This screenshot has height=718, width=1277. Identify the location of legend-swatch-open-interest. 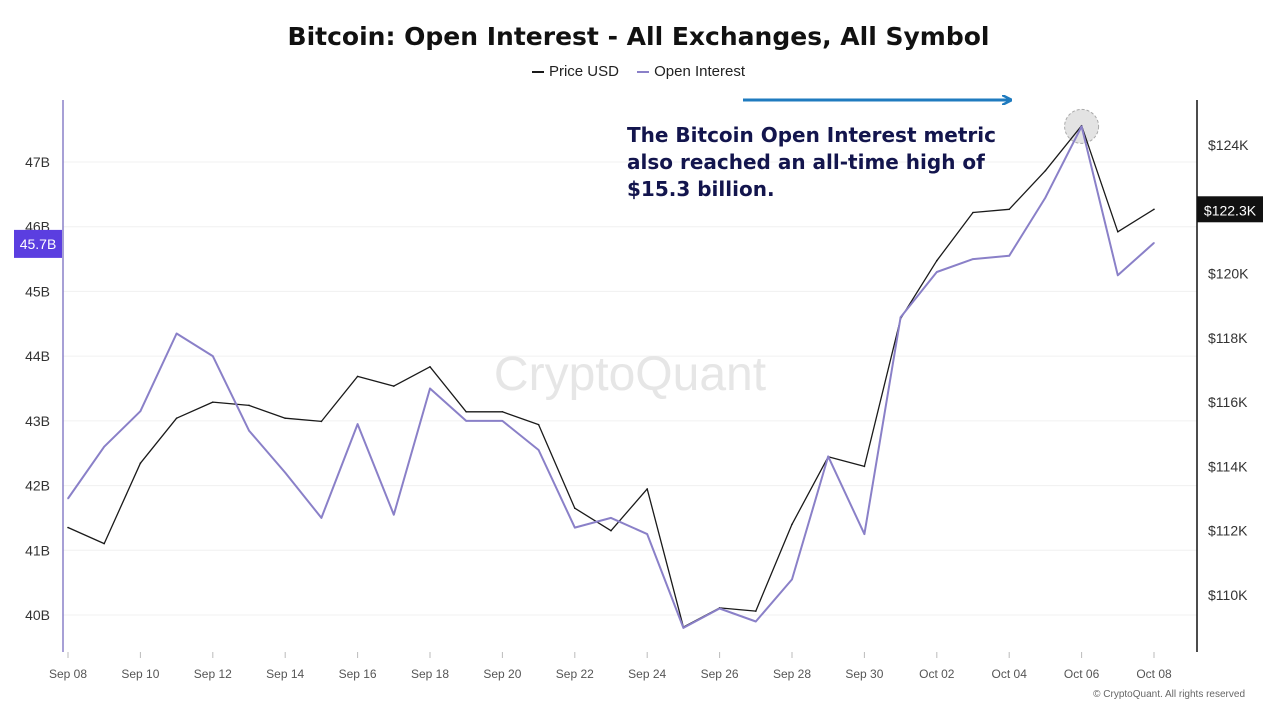
(643, 72).